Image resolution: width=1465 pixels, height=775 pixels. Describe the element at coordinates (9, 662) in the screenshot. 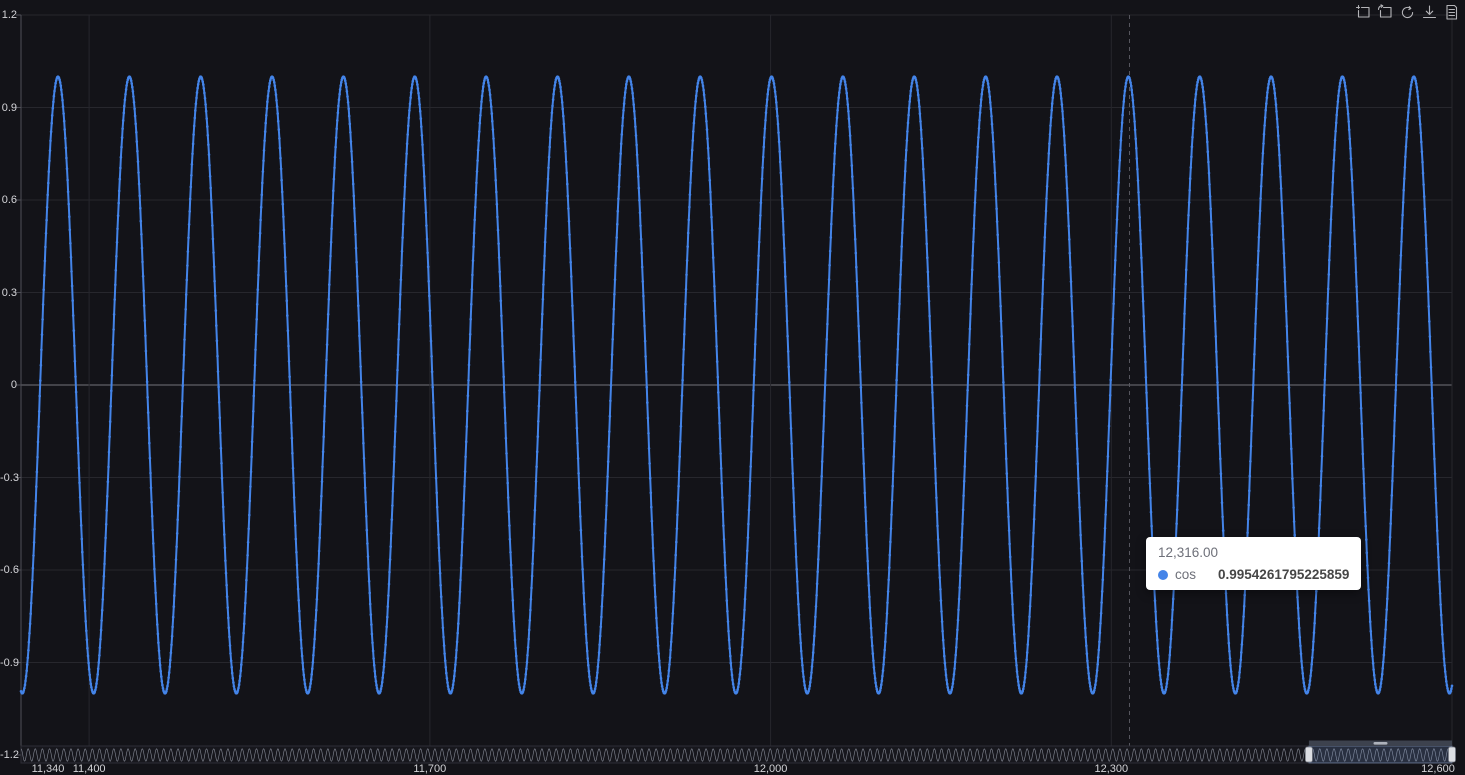

I see `y-axis-label: -0.9` at that location.